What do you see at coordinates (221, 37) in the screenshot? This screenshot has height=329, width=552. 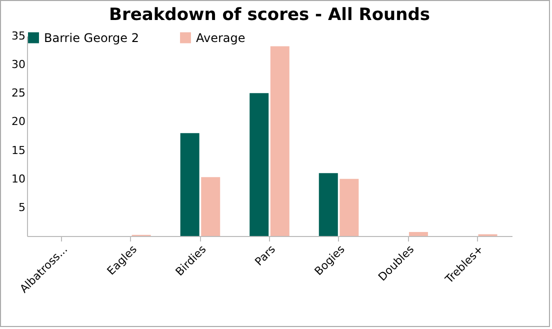 I see `legend-label: Average` at bounding box center [221, 37].